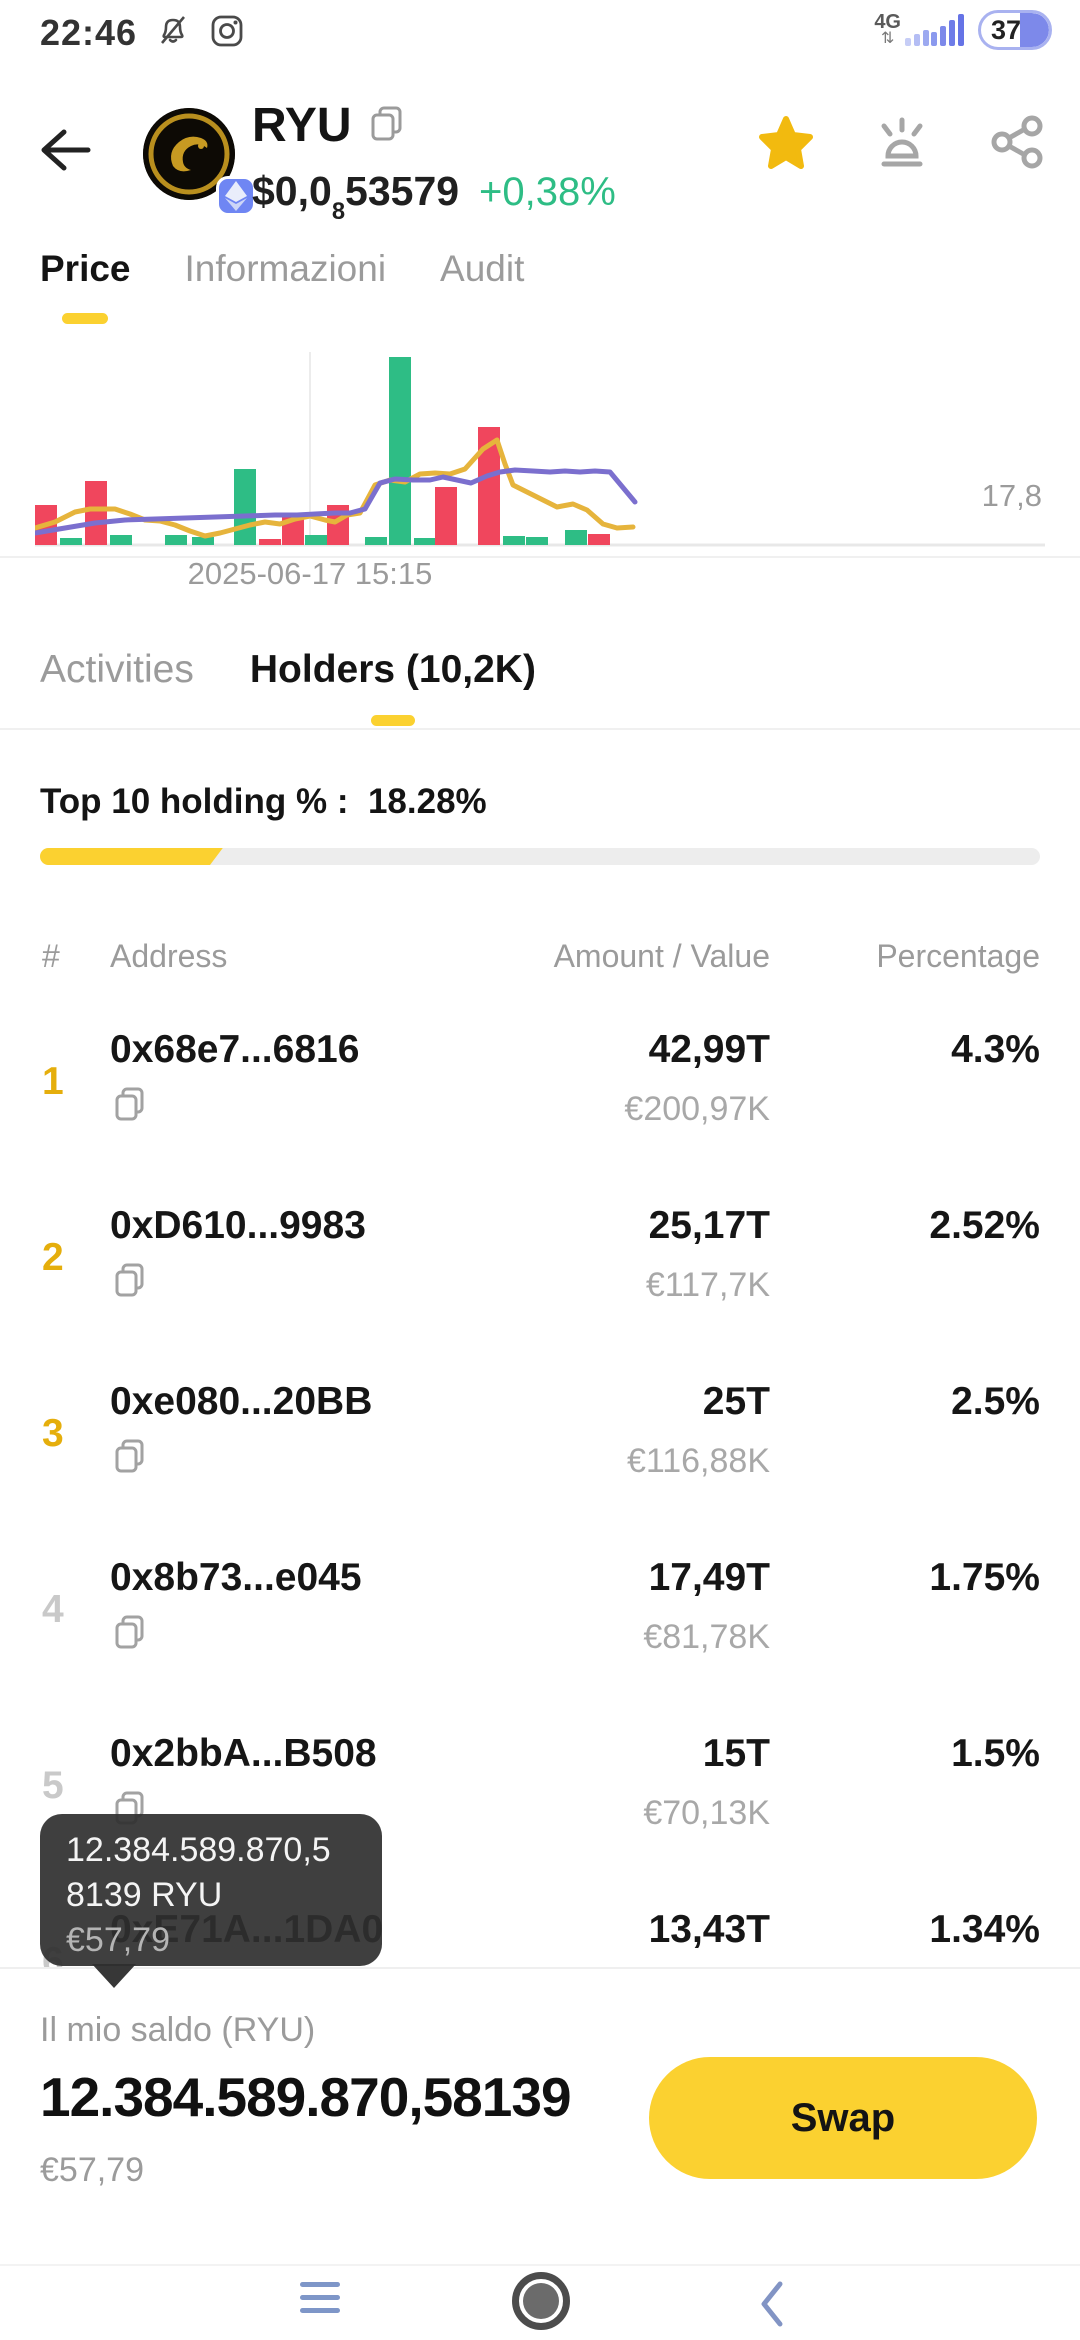 This screenshot has height=2340, width=1080. Describe the element at coordinates (238, 1225) in the screenshot. I see `holder-address: 0xD610...9983` at that location.